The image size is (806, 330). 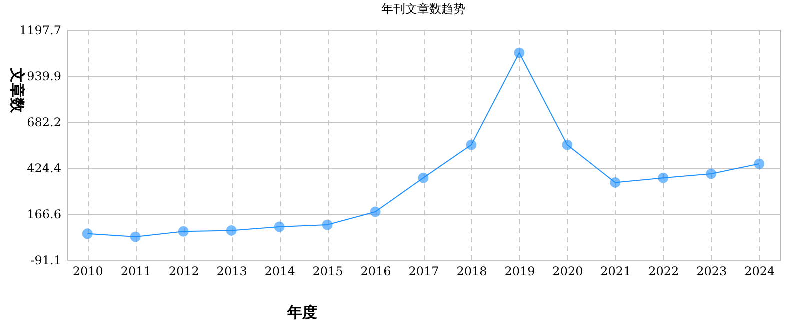 What do you see at coordinates (424, 9) in the screenshot?
I see `chart-title: 年刊文章数趋势` at bounding box center [424, 9].